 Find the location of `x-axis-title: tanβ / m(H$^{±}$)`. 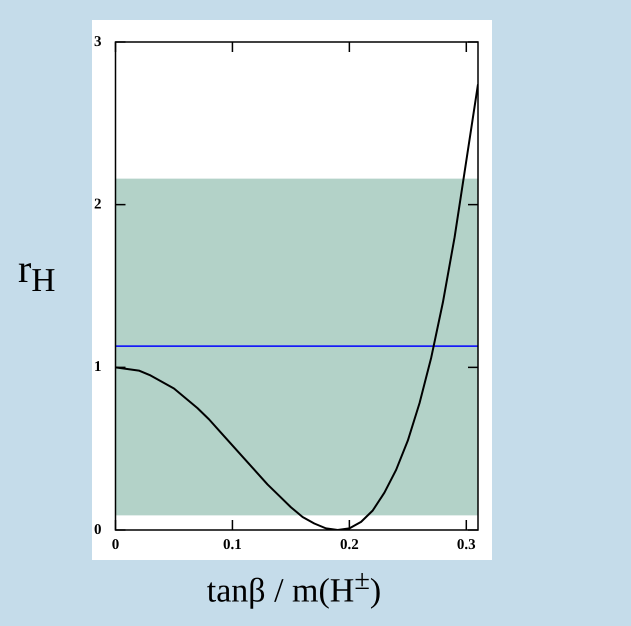

x-axis-title: tanβ / m(H$^{±}$) is located at coordinates (294, 587).